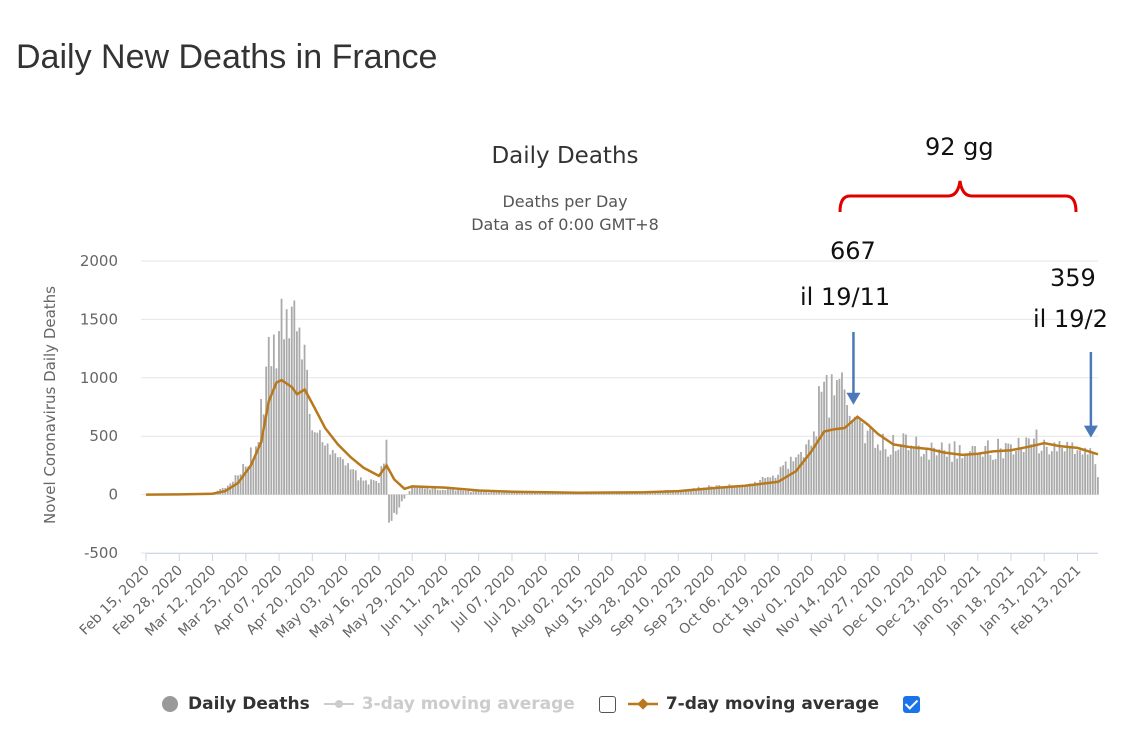 The height and width of the screenshot is (752, 1148). I want to click on checkbox-3-day-average, so click(607, 704).